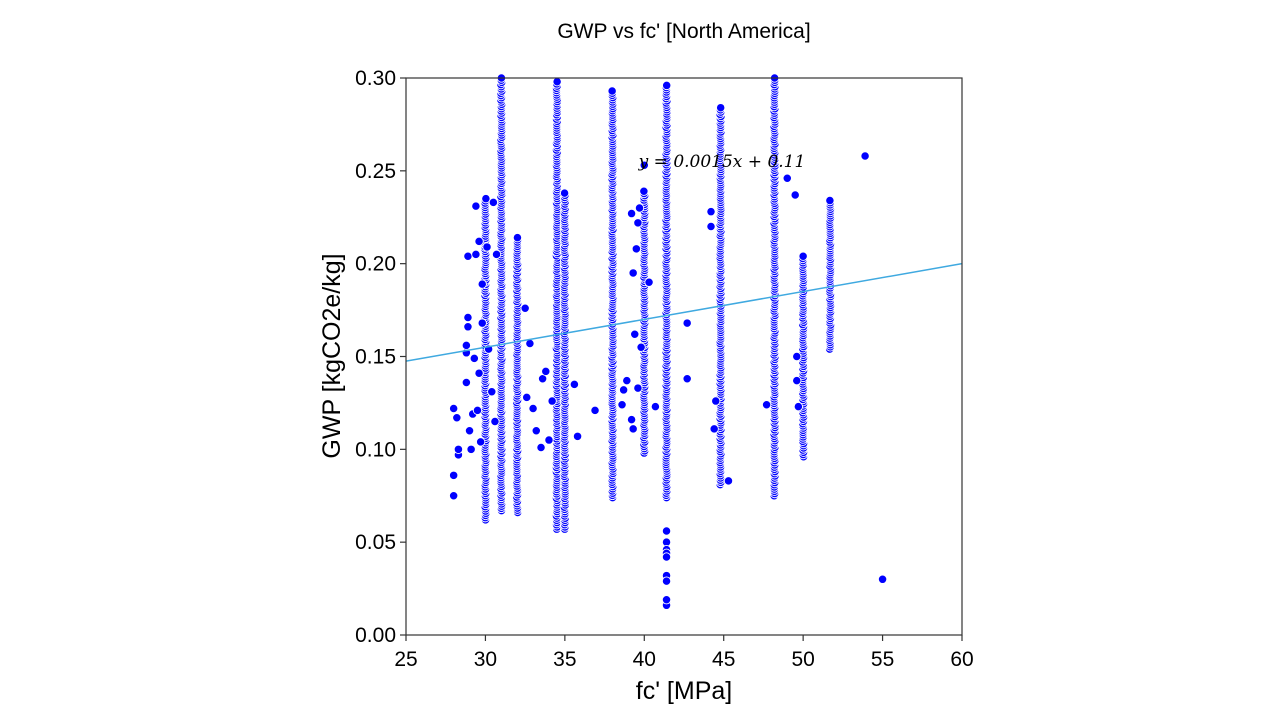  I want to click on x-tick-label: 40, so click(644, 659).